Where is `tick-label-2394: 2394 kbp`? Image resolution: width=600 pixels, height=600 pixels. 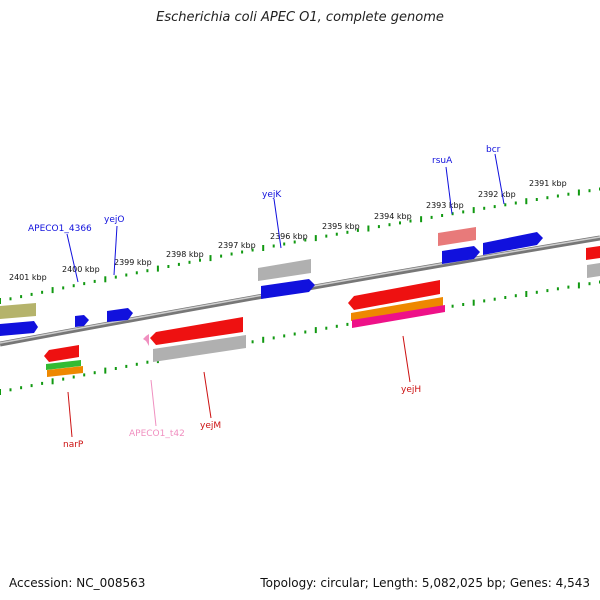 tick-label-2394: 2394 kbp is located at coordinates (393, 216).